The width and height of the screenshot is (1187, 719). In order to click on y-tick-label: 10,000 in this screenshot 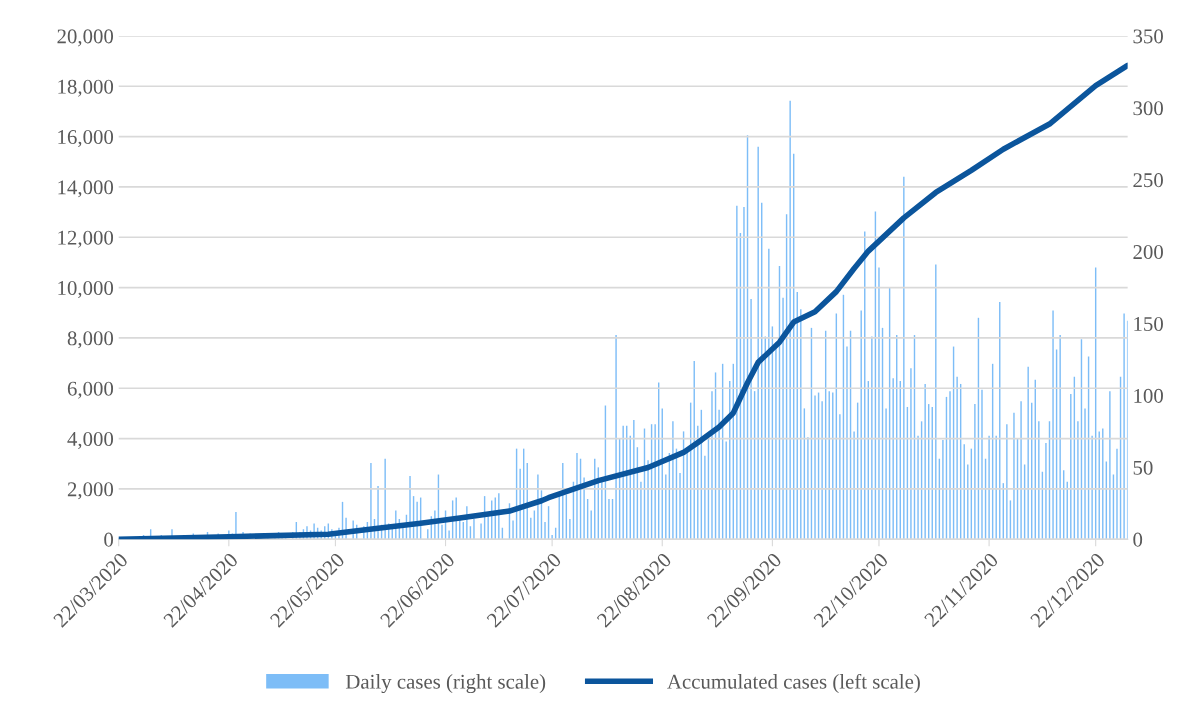, I will do `click(86, 289)`.